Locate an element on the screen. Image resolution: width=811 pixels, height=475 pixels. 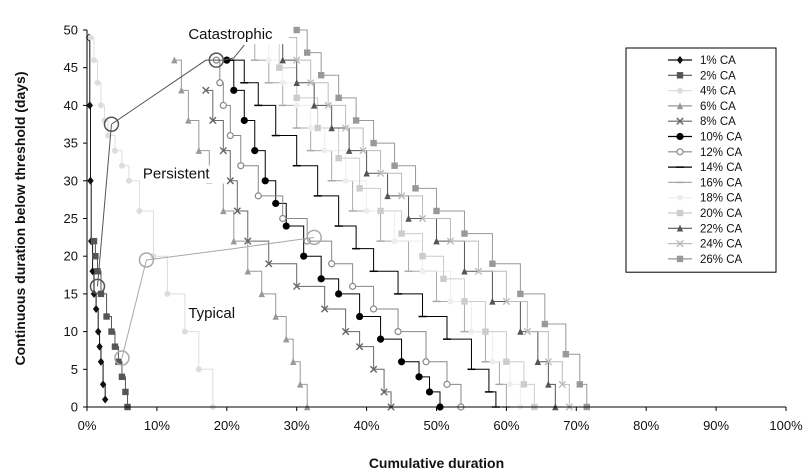
y-tick-label: 5 is located at coordinates (74, 369).